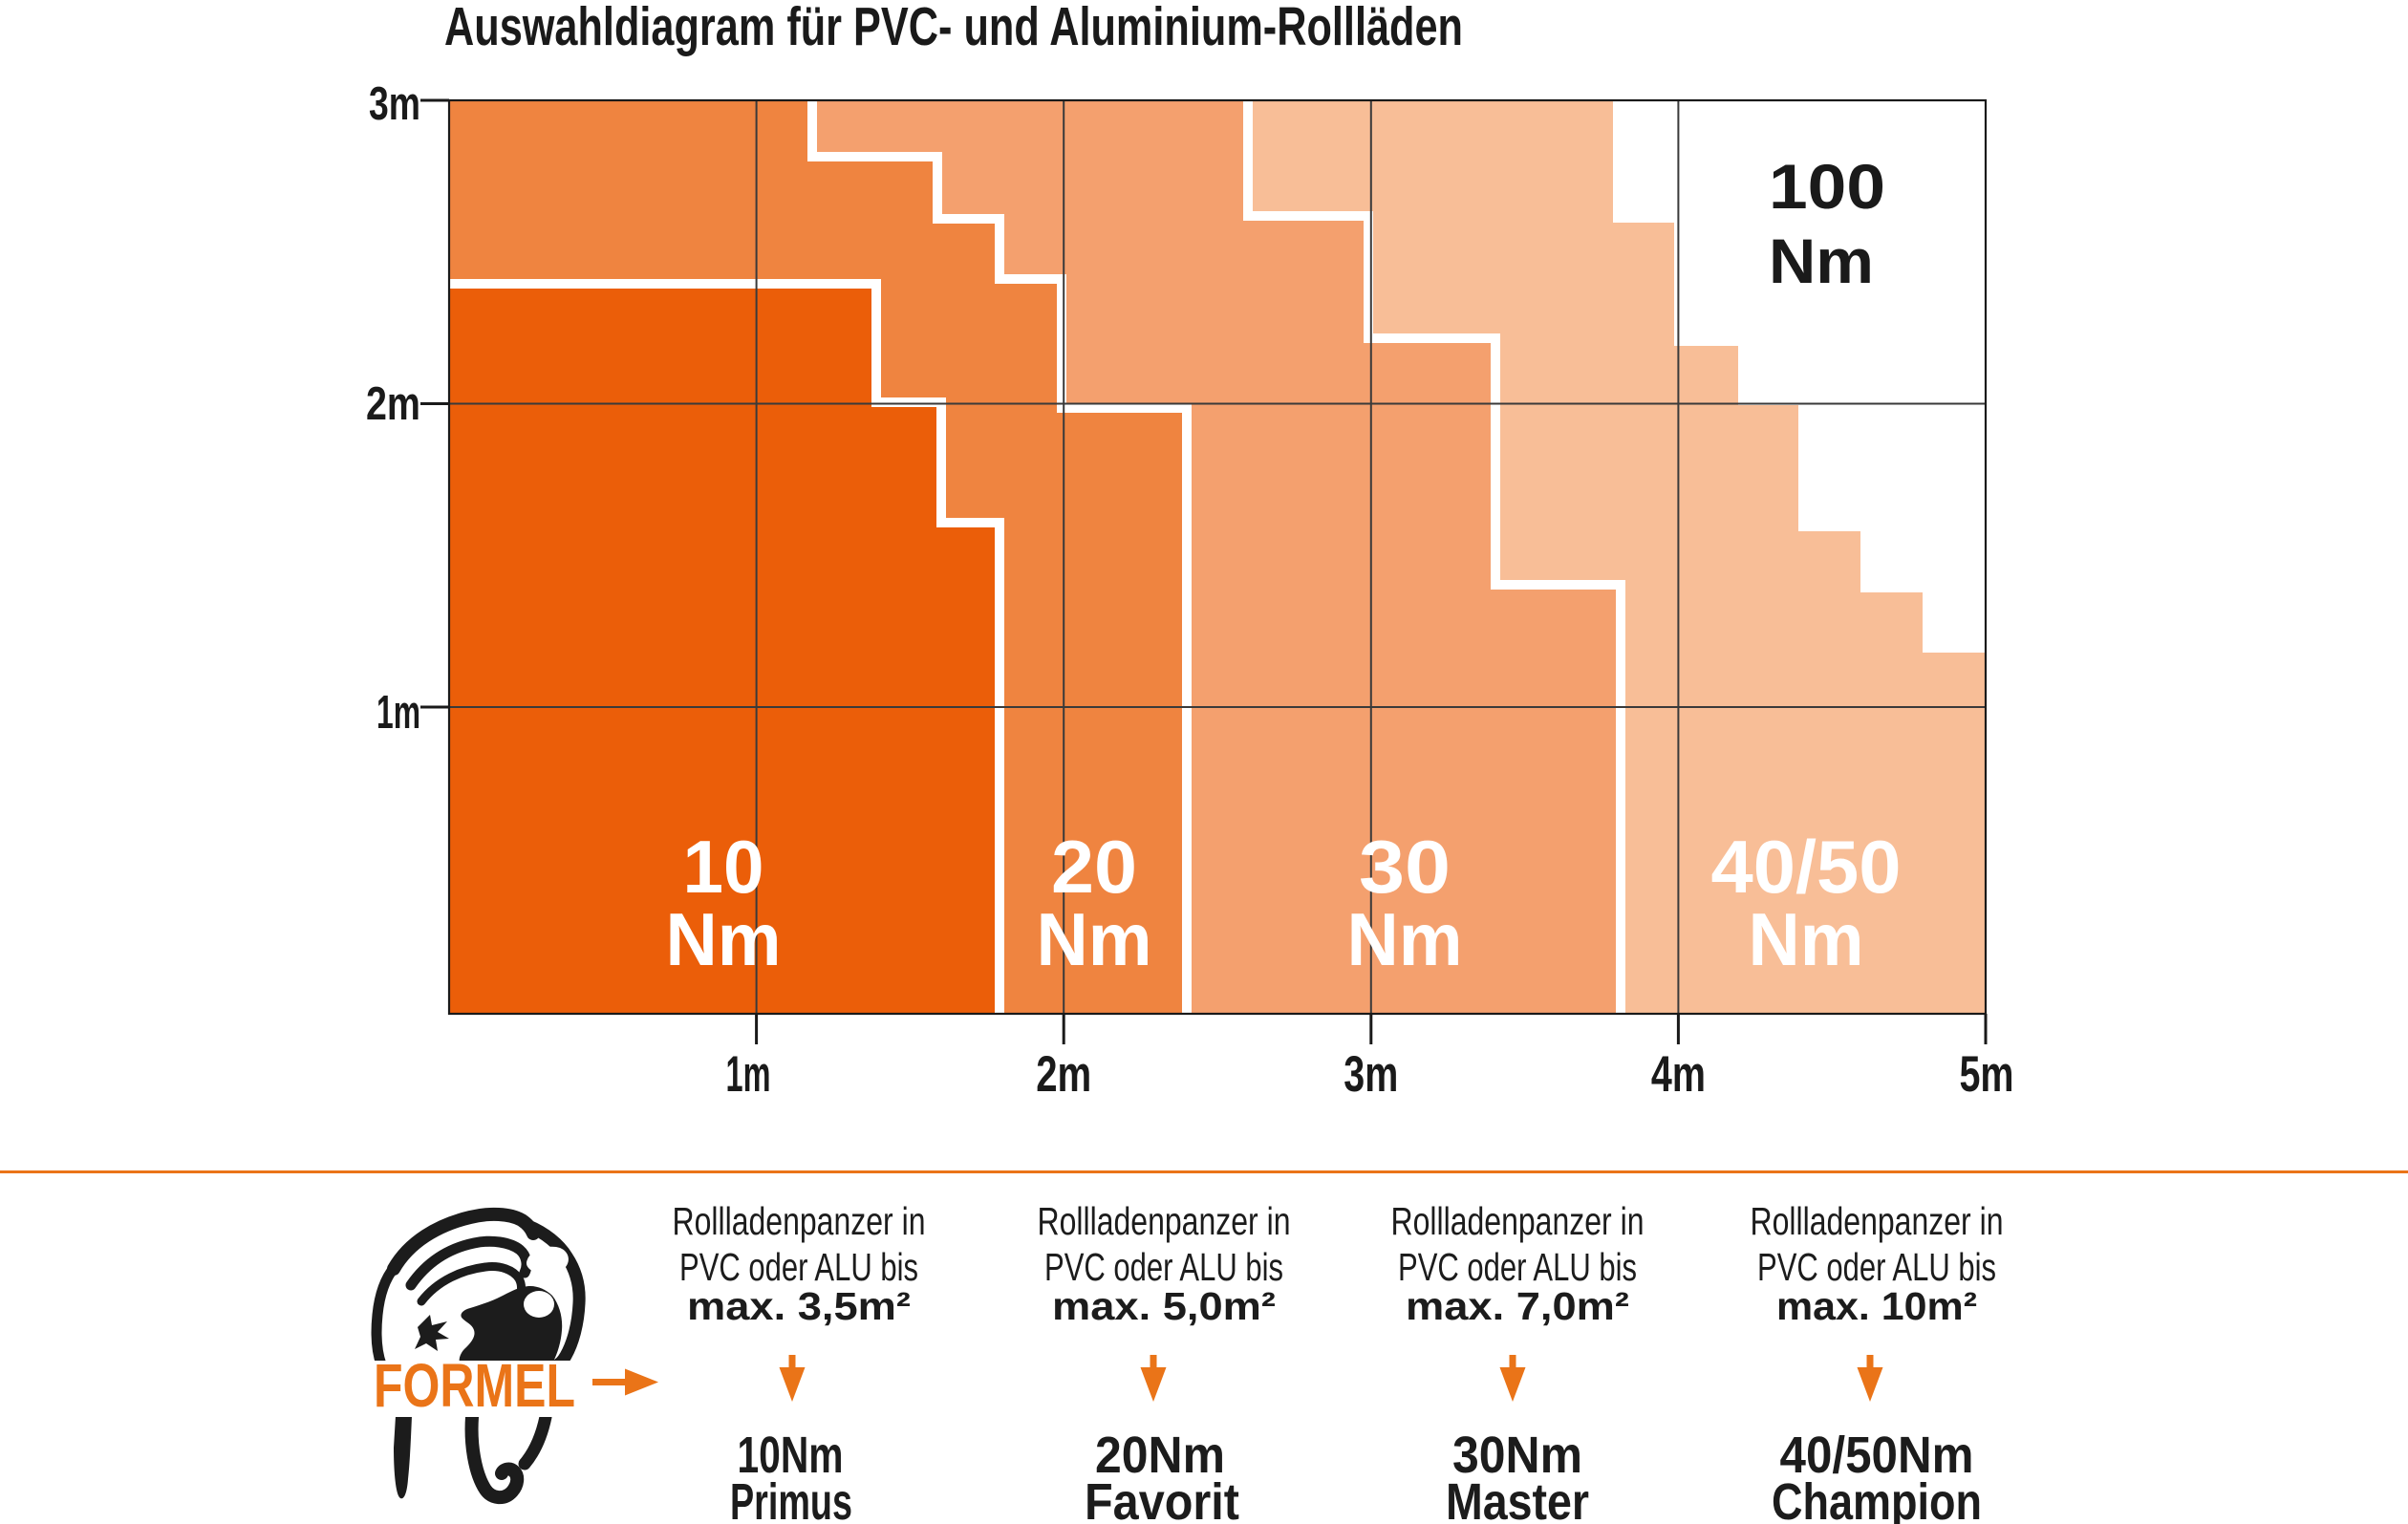 This screenshot has width=2408, height=1524. I want to click on svg-text: Primus, so click(791, 1498).